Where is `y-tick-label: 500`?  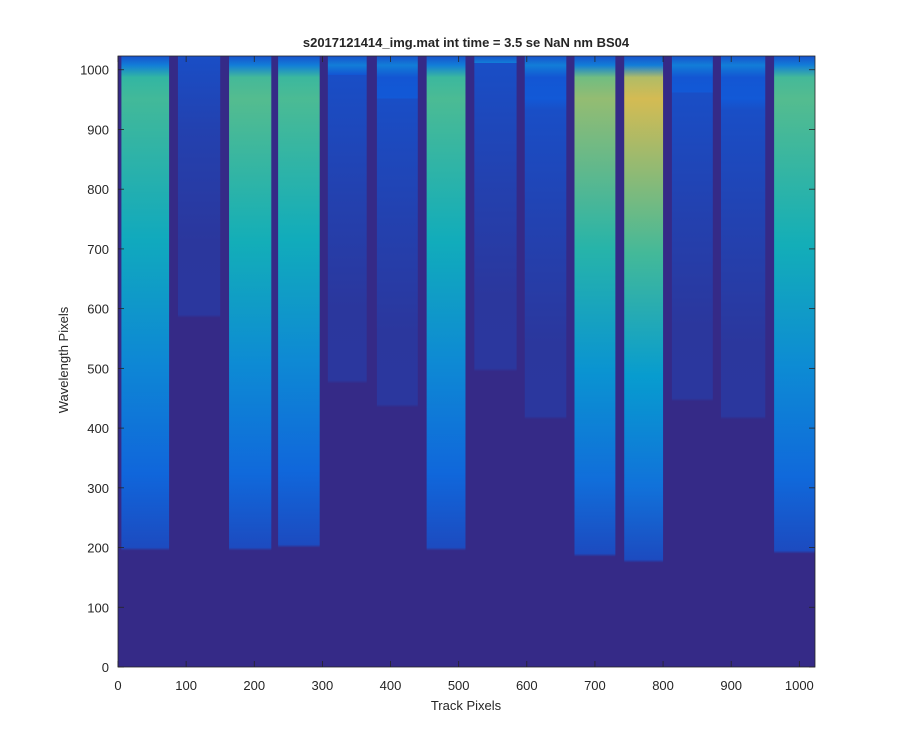 y-tick-label: 500 is located at coordinates (98, 368).